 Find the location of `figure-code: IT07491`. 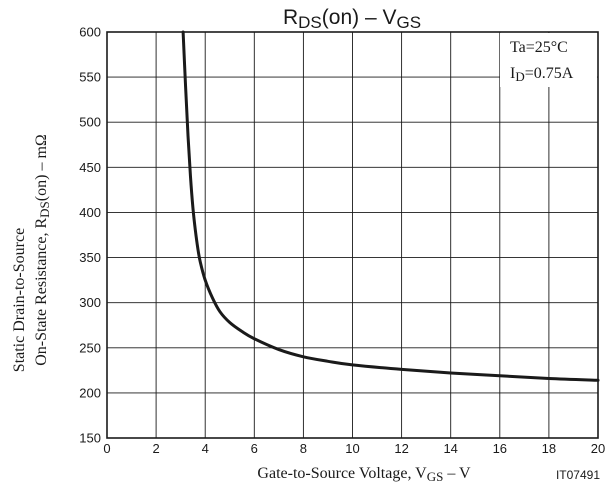

figure-code: IT07491 is located at coordinates (578, 475).